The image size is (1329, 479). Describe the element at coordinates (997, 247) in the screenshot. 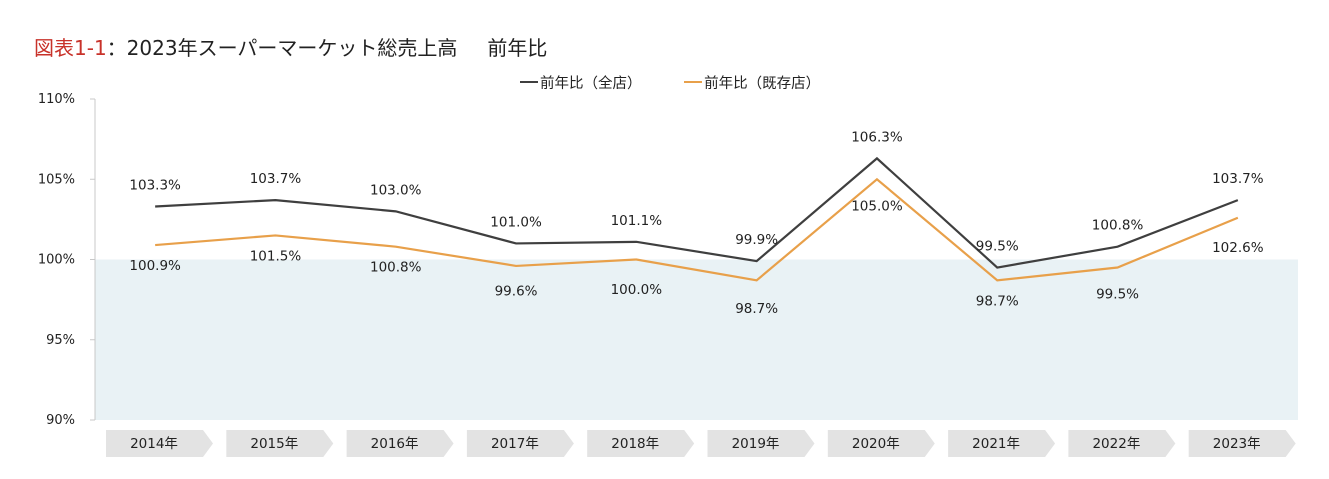

I see `data-label-all-stores: 99.5%` at that location.